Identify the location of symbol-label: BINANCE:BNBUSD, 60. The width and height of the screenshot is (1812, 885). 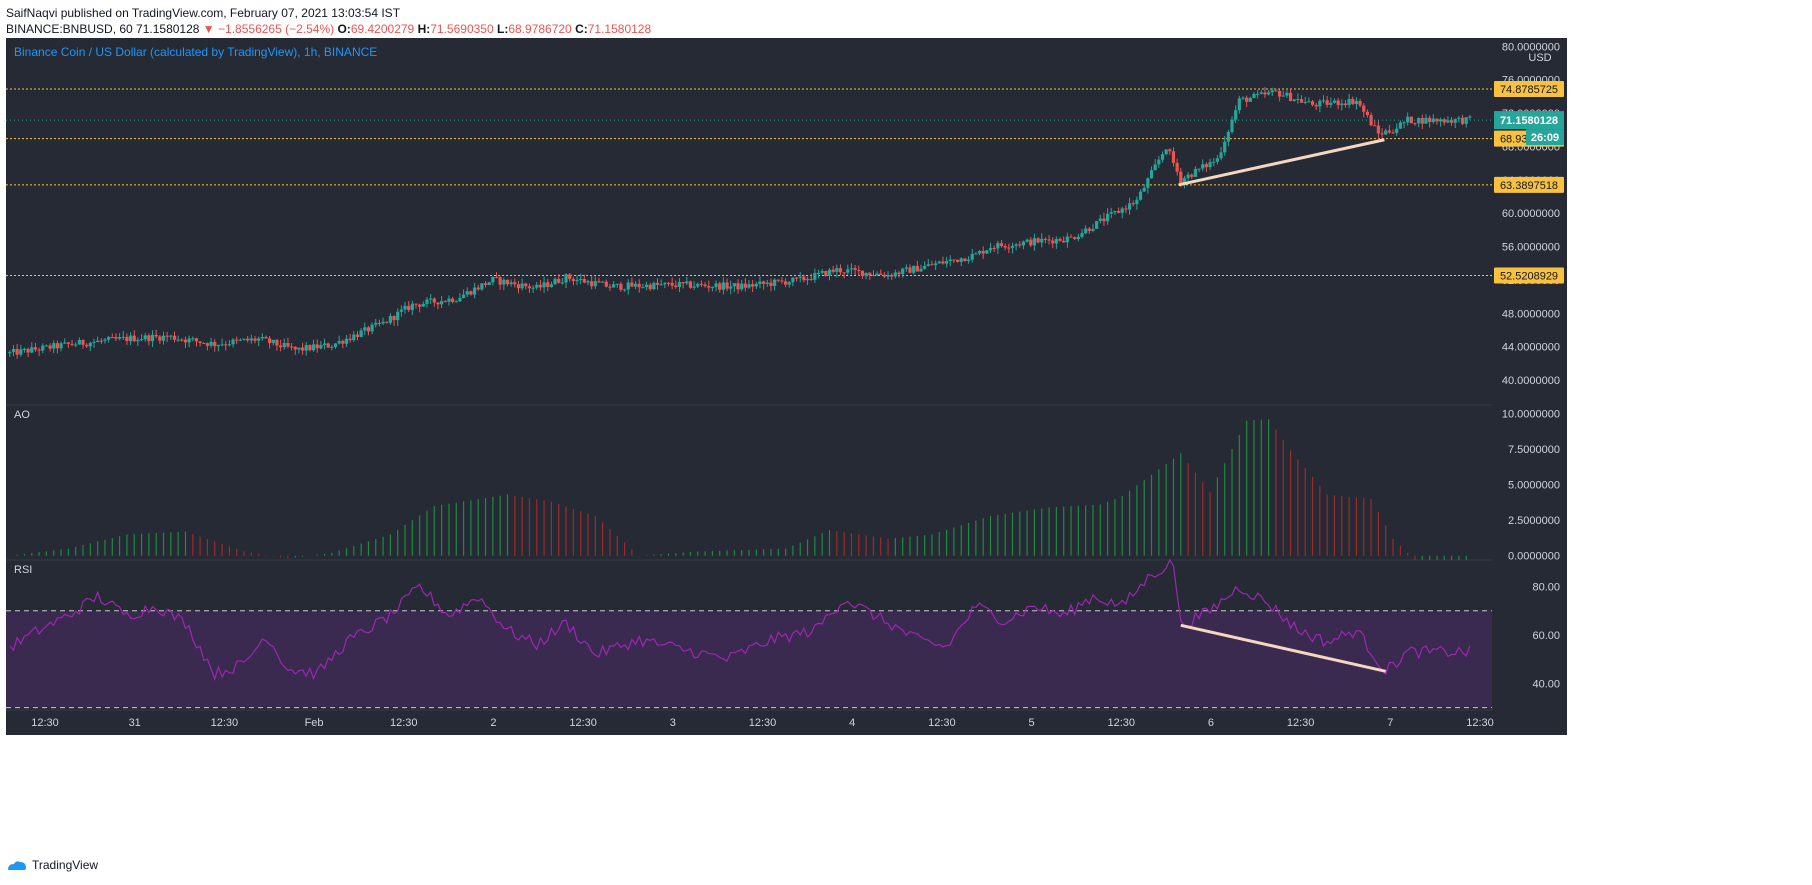
(69, 29).